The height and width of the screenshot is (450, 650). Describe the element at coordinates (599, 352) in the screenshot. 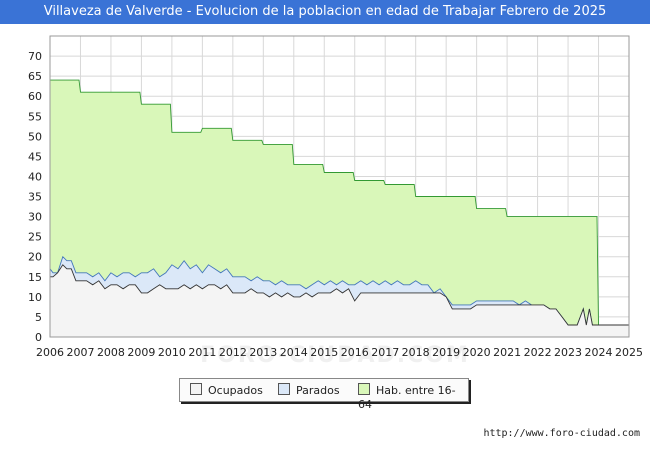

I see `x-tick-label: 2024` at that location.